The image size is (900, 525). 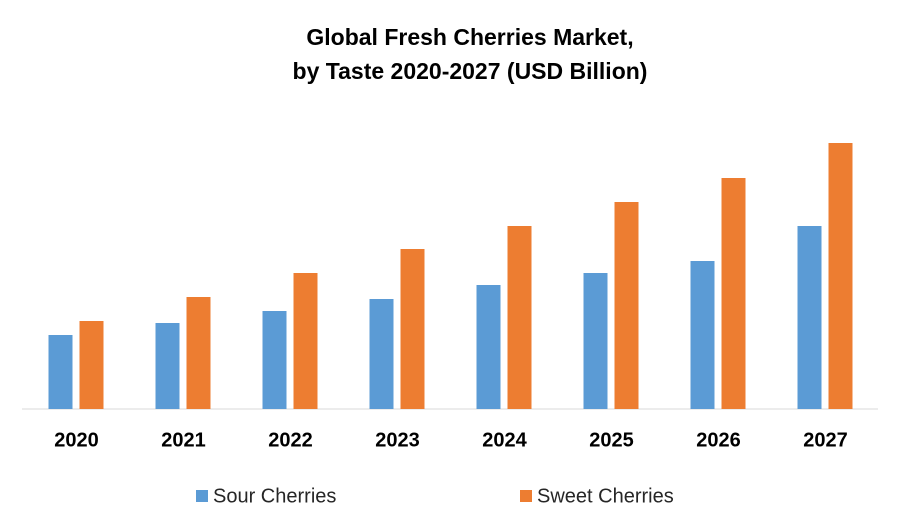 I want to click on chart-subtitle: by Taste 2020-2027 (USD Billion), so click(x=470, y=71).